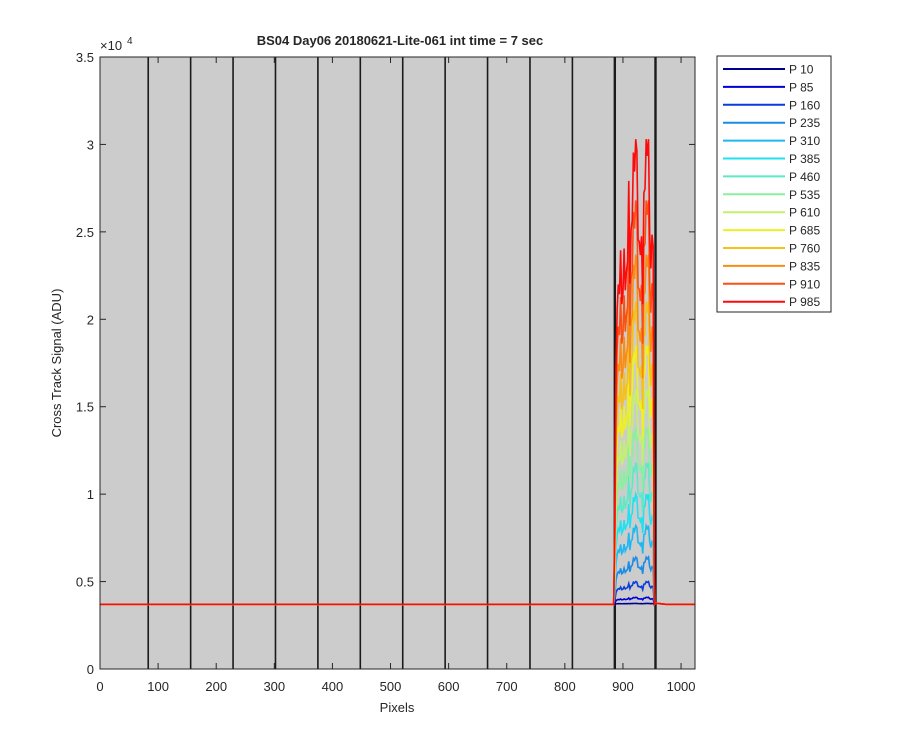 The image size is (900, 750). I want to click on x-tick-label: 500, so click(391, 686).